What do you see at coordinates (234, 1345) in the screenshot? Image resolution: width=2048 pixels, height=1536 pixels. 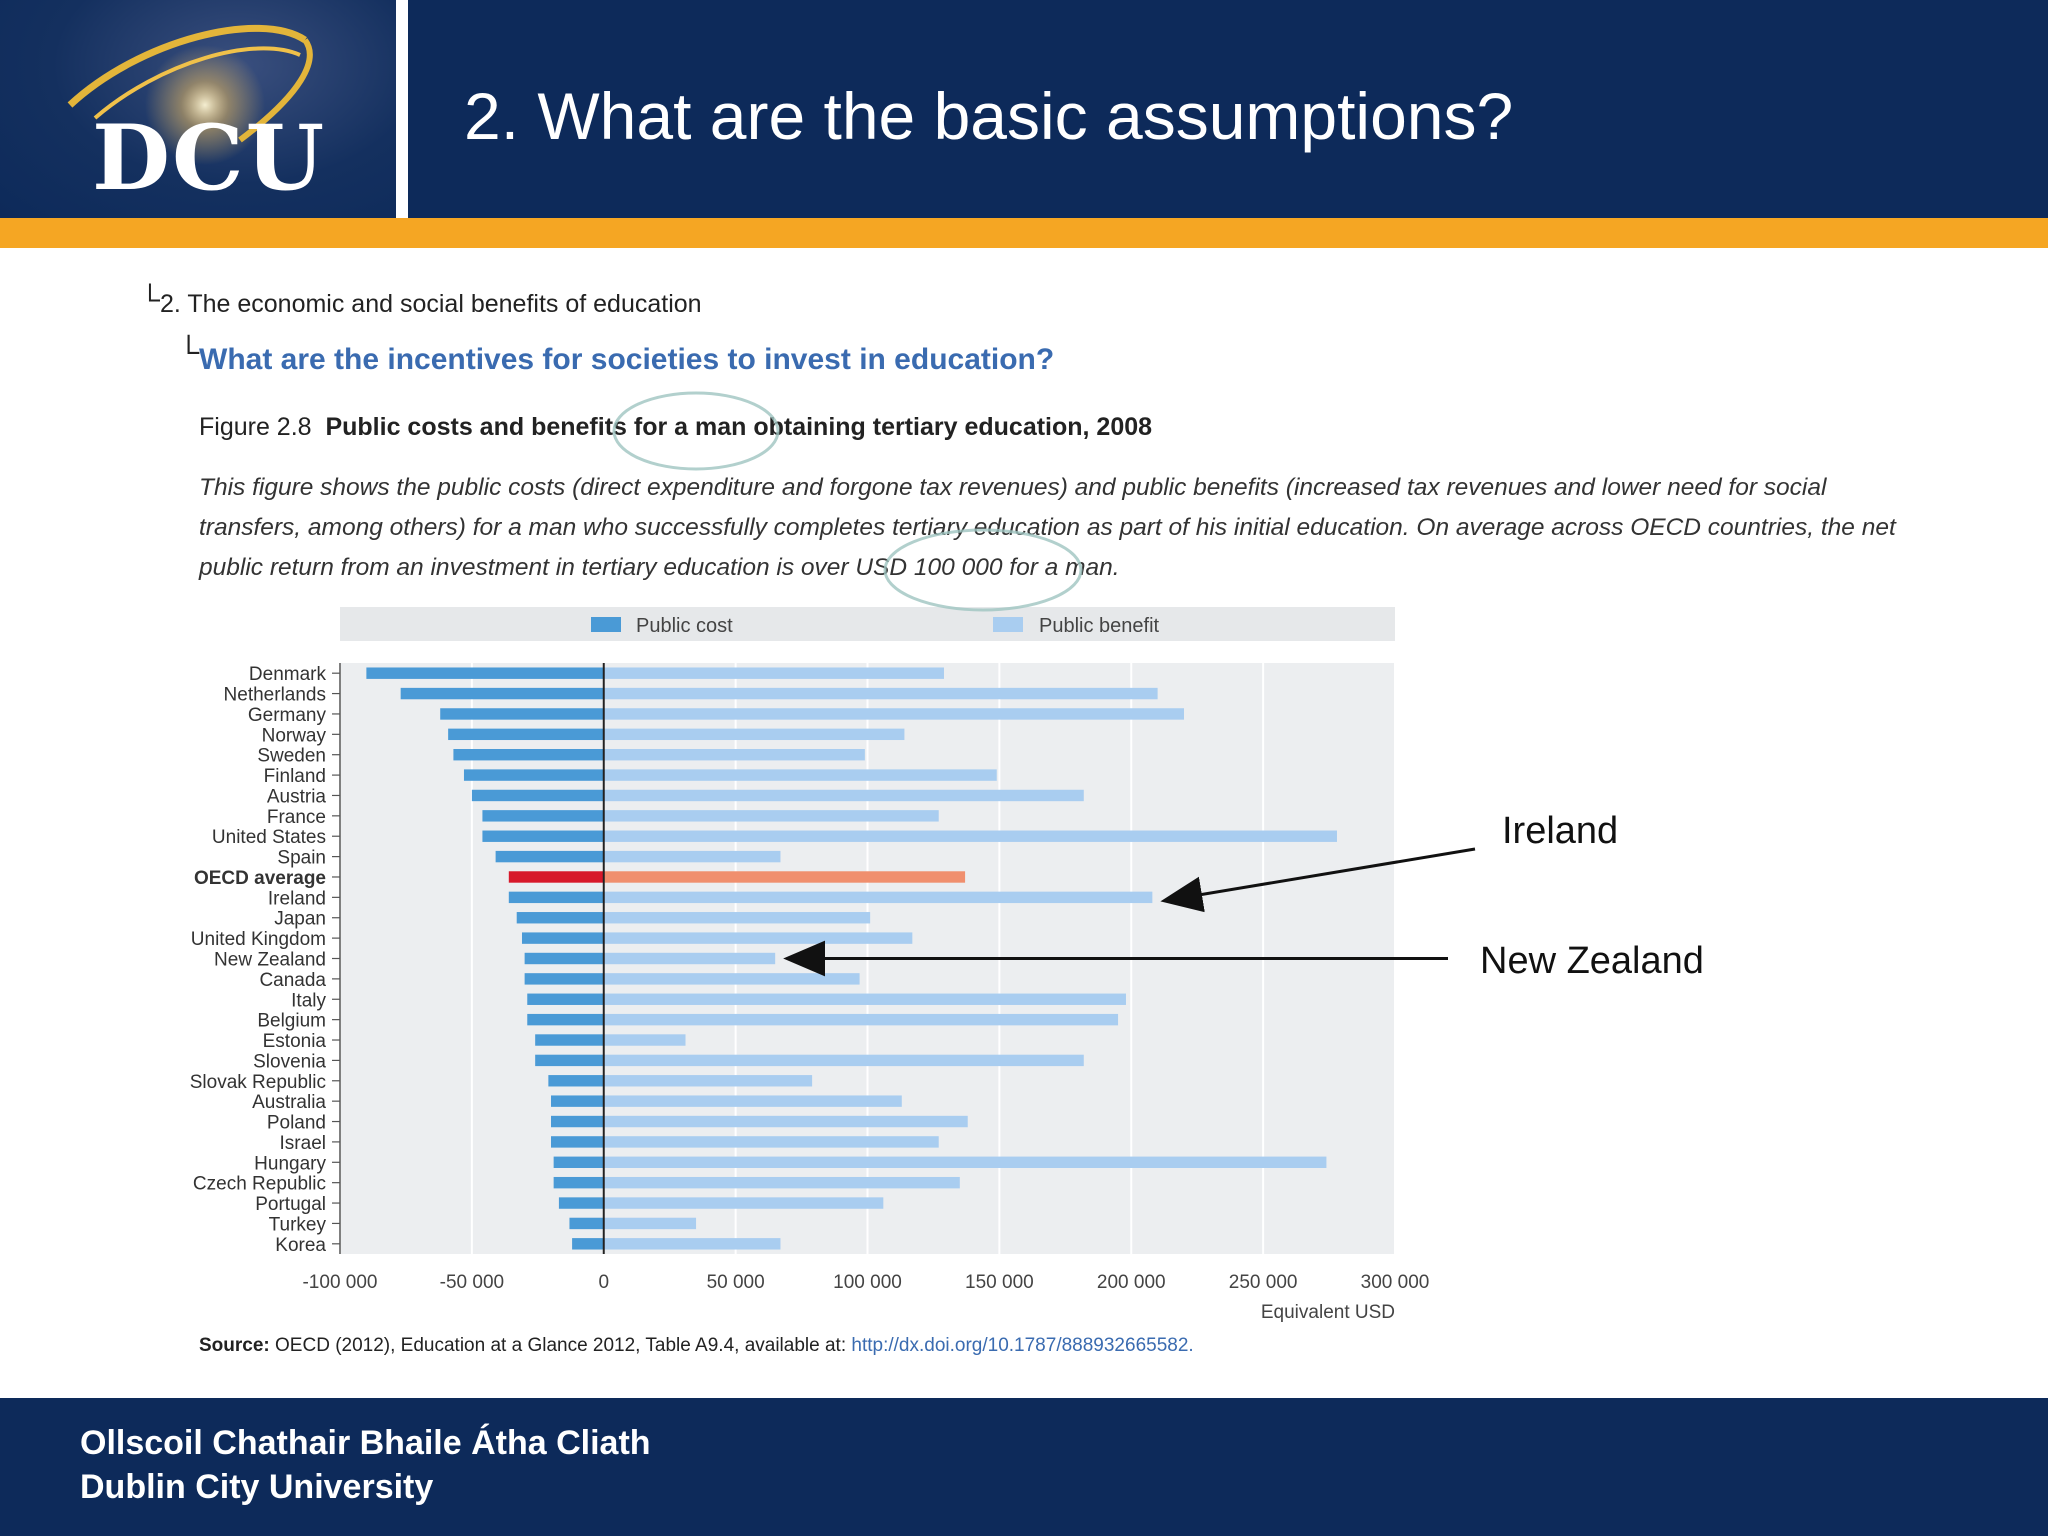 I see `source-label: Source:` at bounding box center [234, 1345].